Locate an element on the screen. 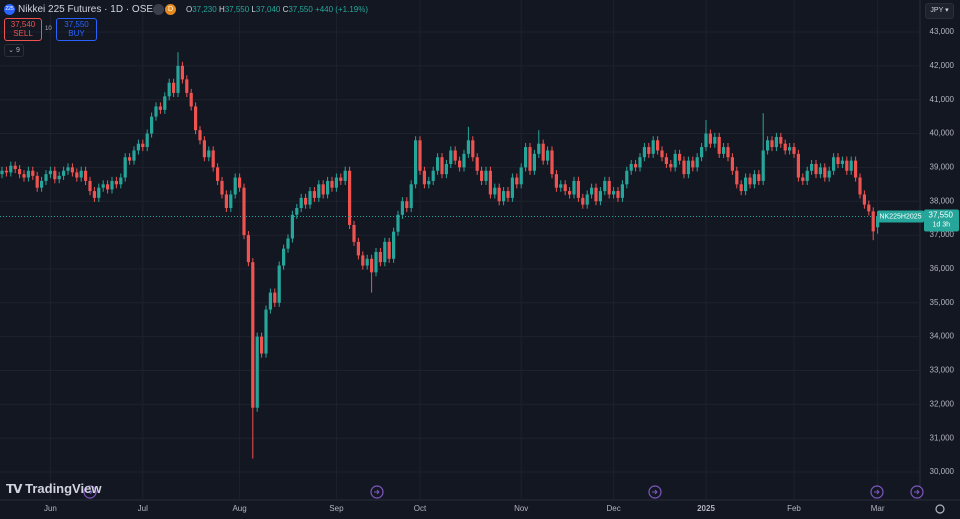 The image size is (960, 519). x-tick-label: Nov is located at coordinates (521, 508).